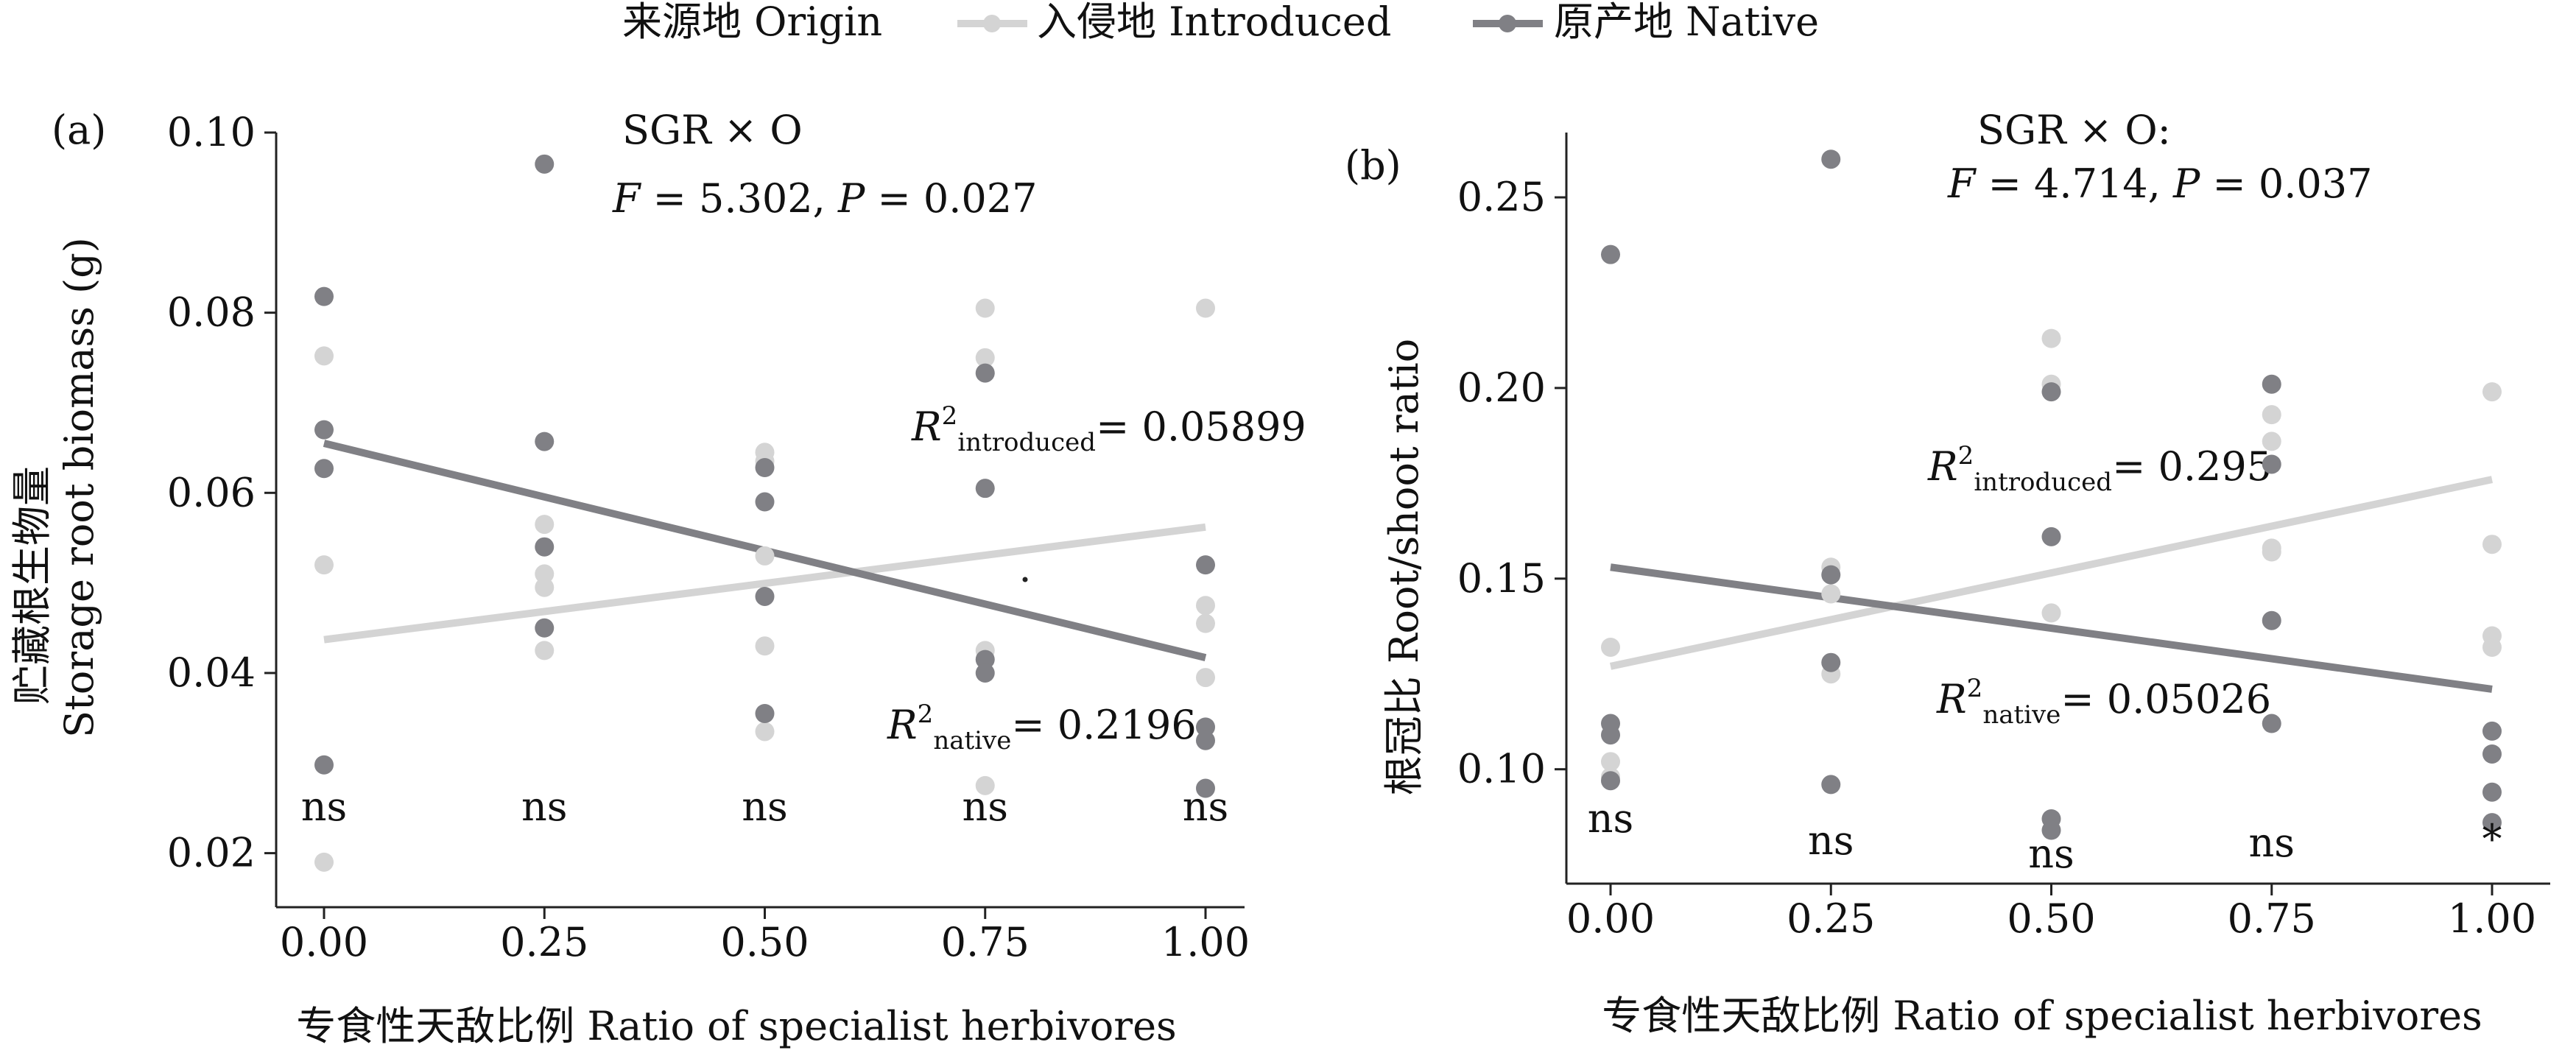 The height and width of the screenshot is (1053, 2576). What do you see at coordinates (1404, 567) in the screenshot?
I see `panel-b-ylabel: 根冠比 Root/shoot ratio` at bounding box center [1404, 567].